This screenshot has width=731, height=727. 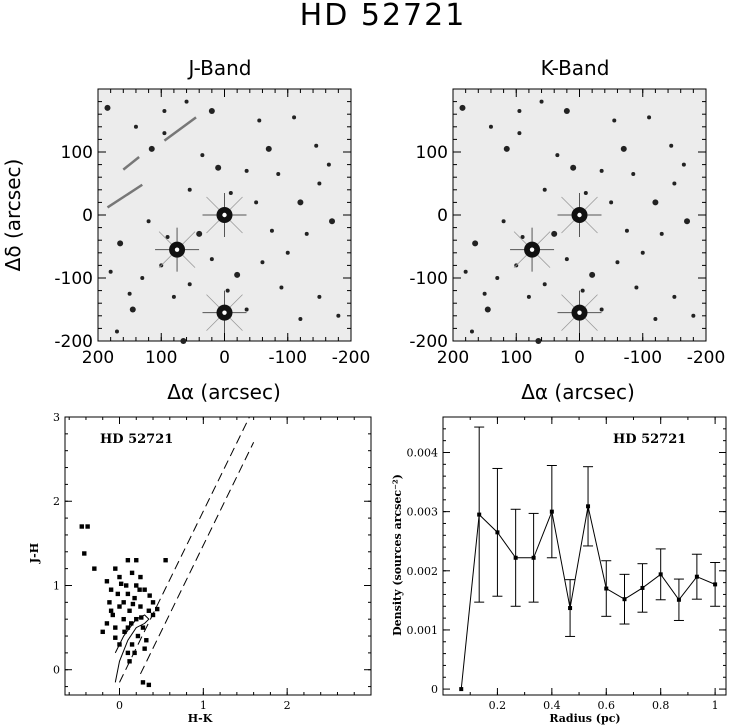 I want to click on x-tick-label: 0.8, so click(x=661, y=705).